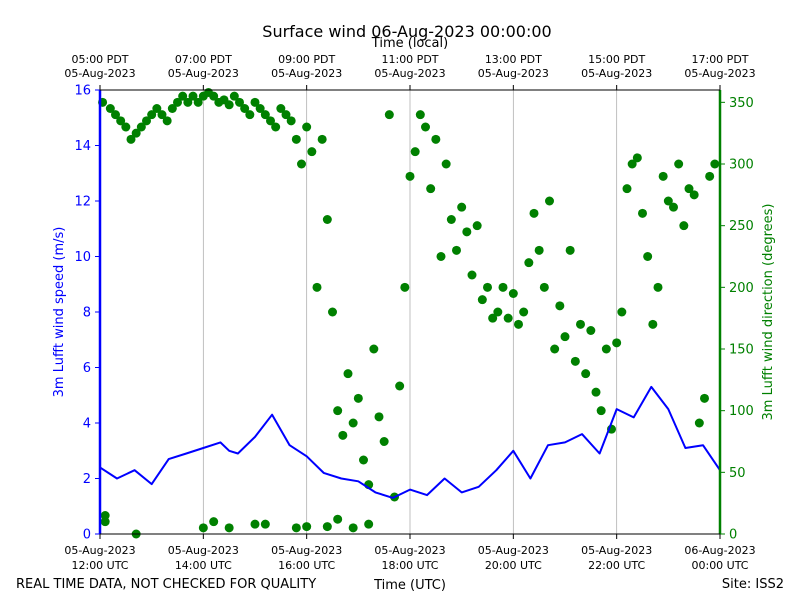 Image resolution: width=800 pixels, height=600 pixels. I want to click on top-tick-time: 11:00 PDT, so click(409, 59).